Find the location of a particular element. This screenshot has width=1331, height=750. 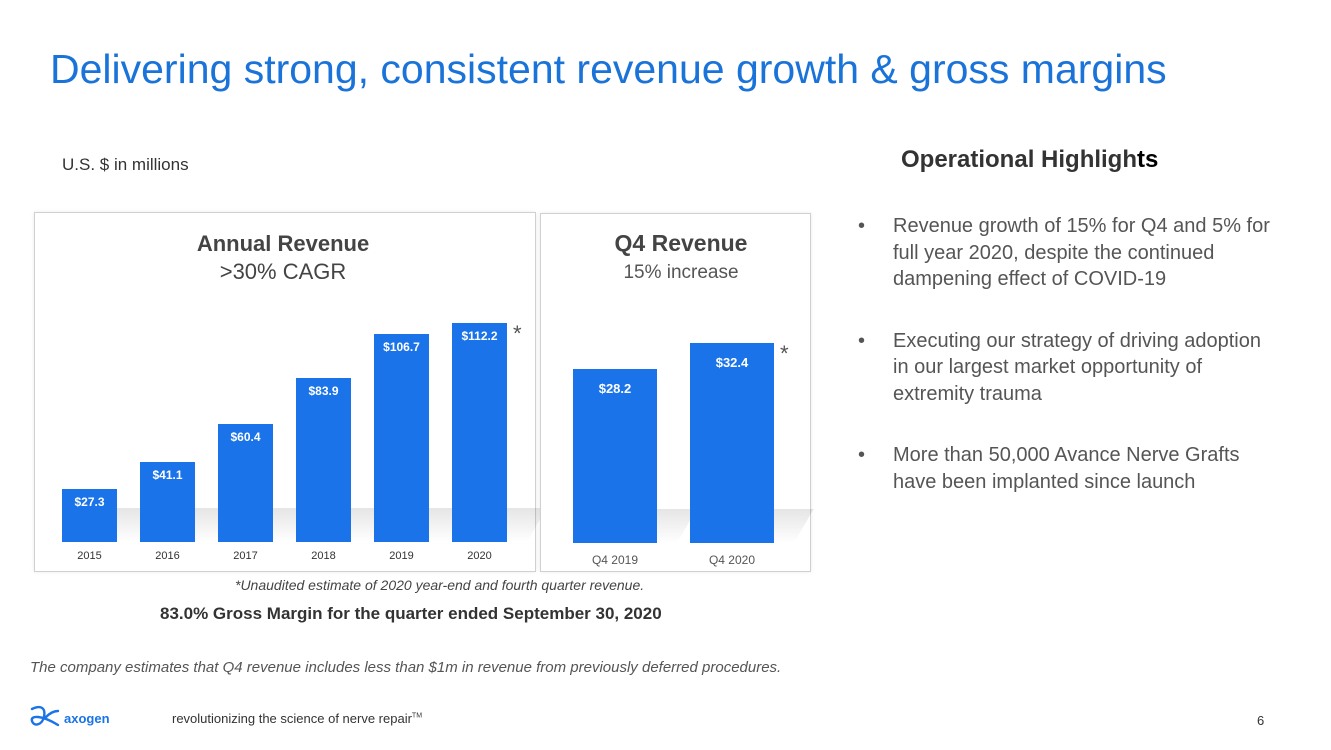

logo-wordmark: axogen is located at coordinates (87, 718).